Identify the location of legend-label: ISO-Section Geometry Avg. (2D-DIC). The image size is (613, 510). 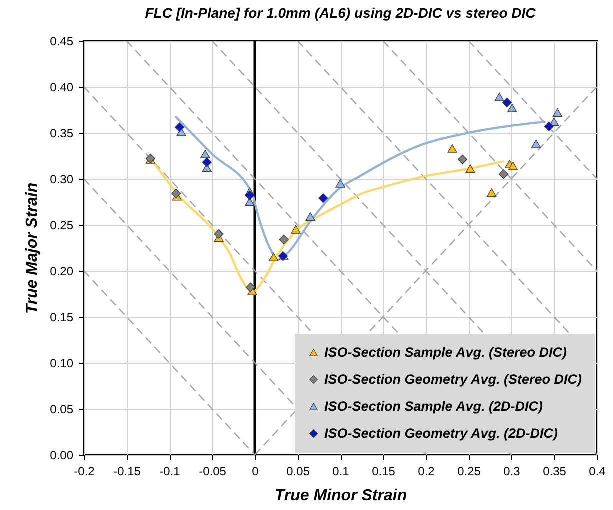
(441, 433).